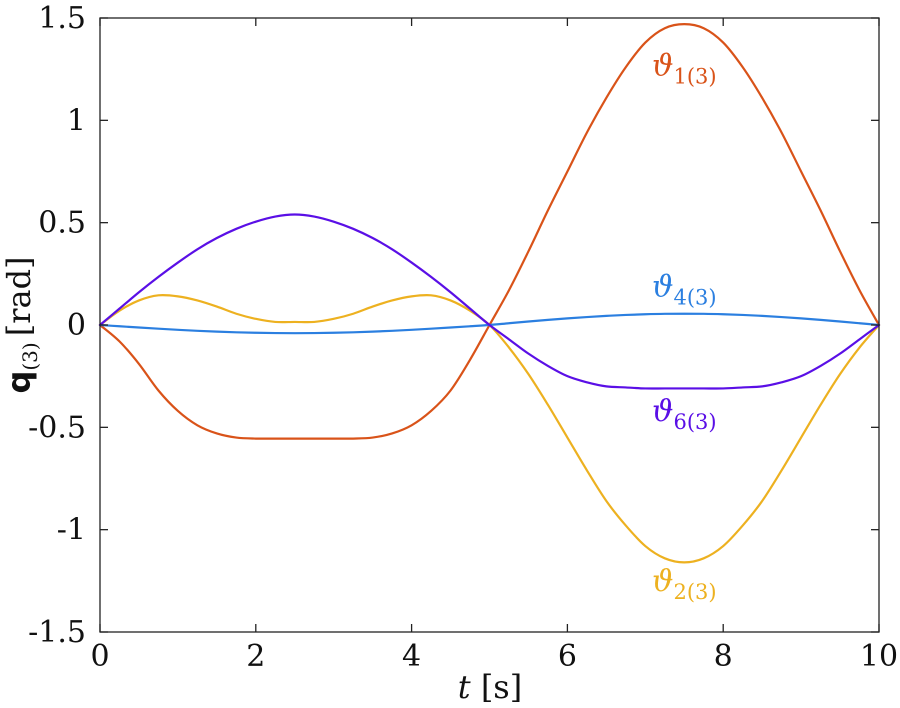 This screenshot has height=708, width=900. Describe the element at coordinates (57, 427) in the screenshot. I see `y-tick-label: -0.5` at that location.